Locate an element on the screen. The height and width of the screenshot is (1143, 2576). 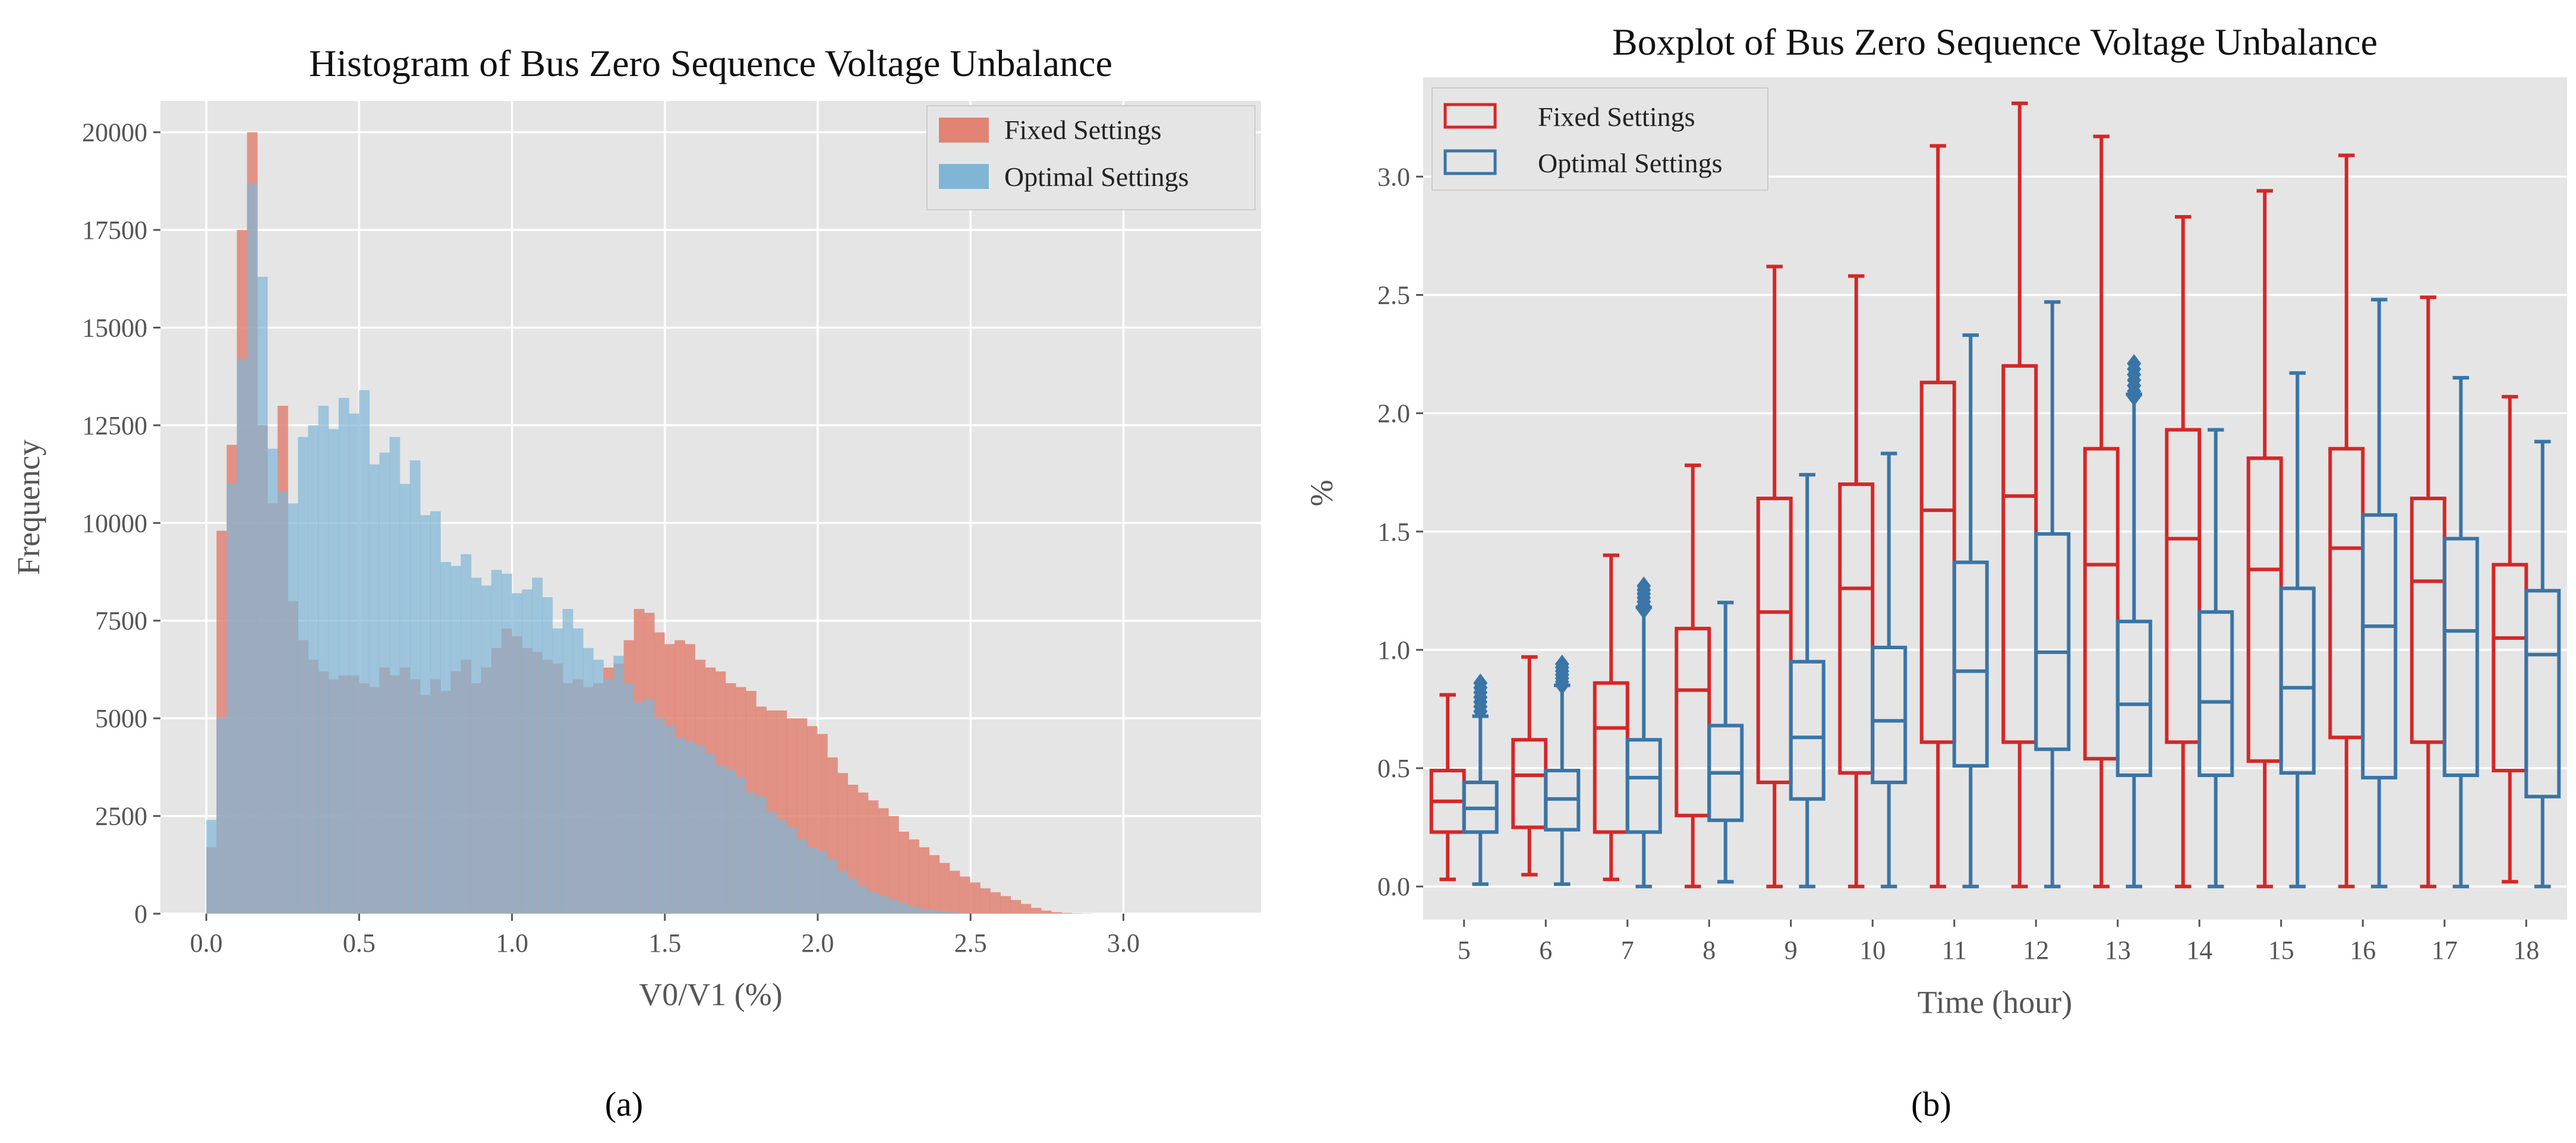
boxplot-x-tick-label: 8 is located at coordinates (1709, 951).